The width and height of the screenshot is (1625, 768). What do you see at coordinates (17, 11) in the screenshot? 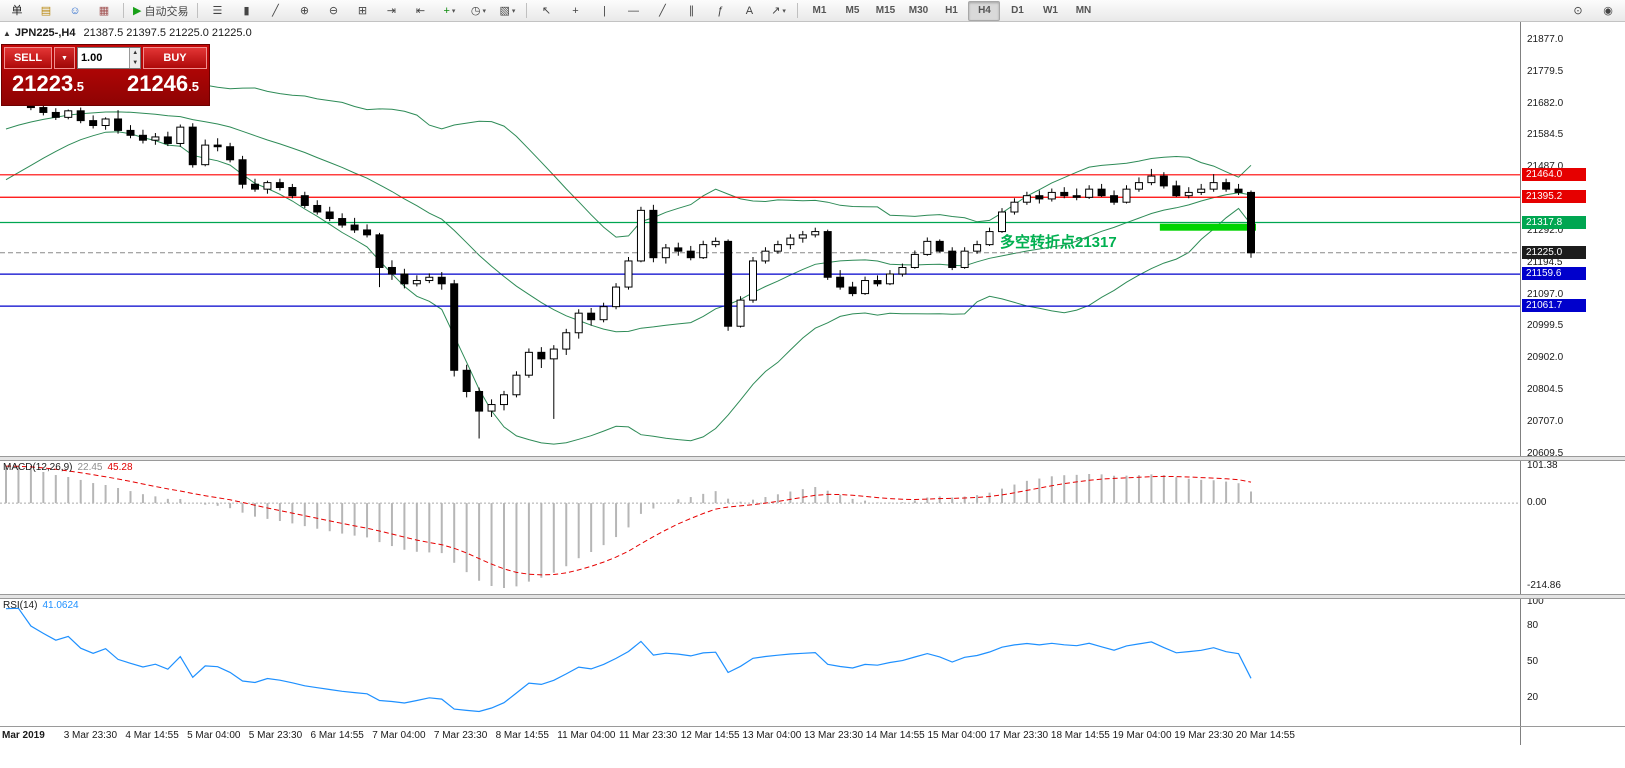
I see `new-order-button: 单` at bounding box center [17, 11].